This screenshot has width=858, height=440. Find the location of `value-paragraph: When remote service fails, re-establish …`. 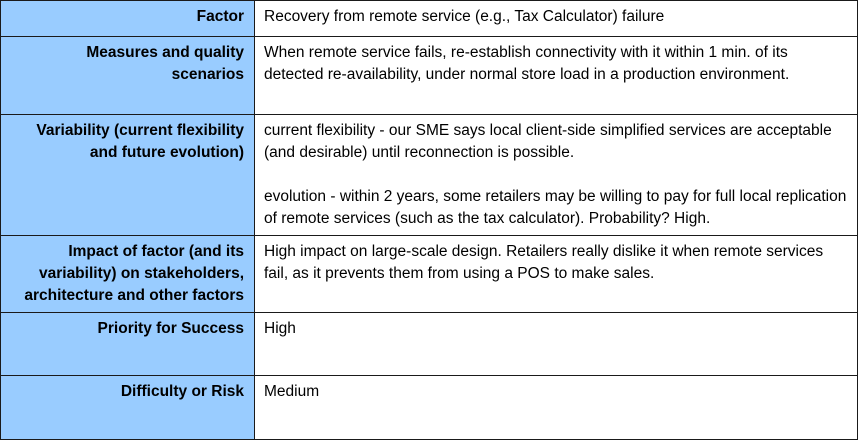

value-paragraph: When remote service fails, re-establish … is located at coordinates (527, 63).